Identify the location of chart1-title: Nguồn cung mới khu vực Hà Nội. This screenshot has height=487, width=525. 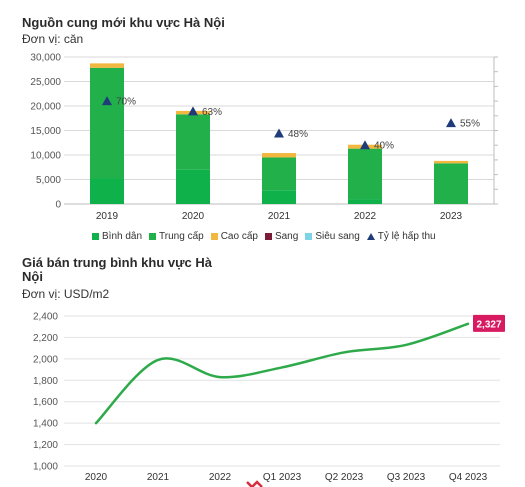
(123, 22).